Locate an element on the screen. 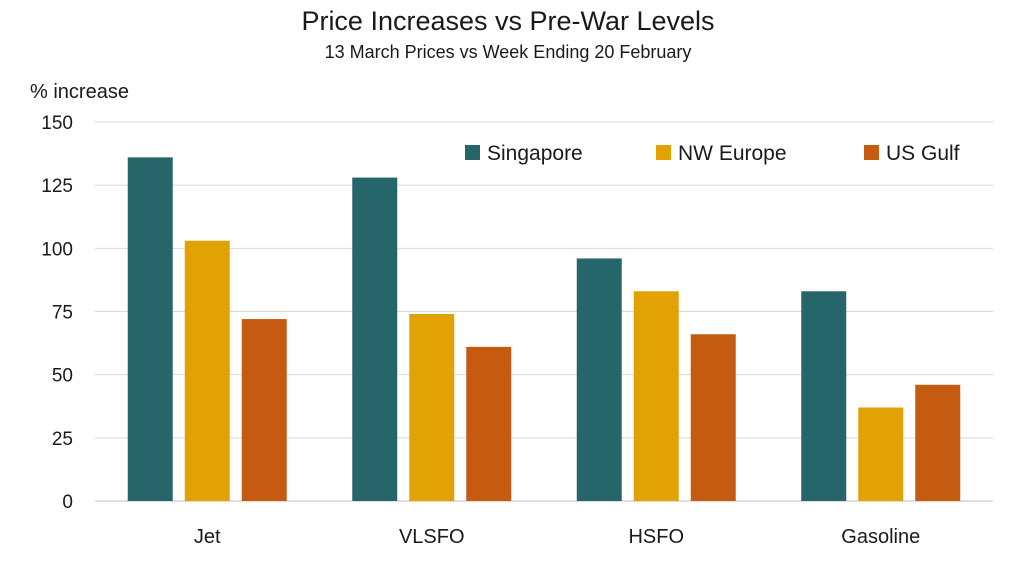  x-tick-label: Jet is located at coordinates (207, 537).